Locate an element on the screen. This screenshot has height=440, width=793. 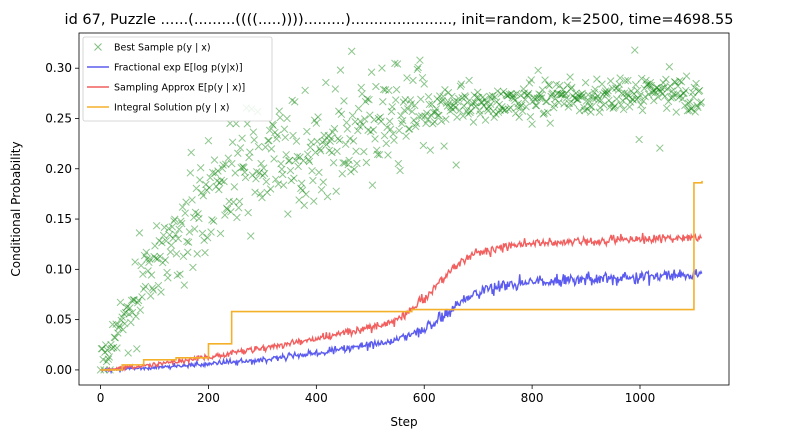
y-tick-label: 0.15 is located at coordinates (58, 219).